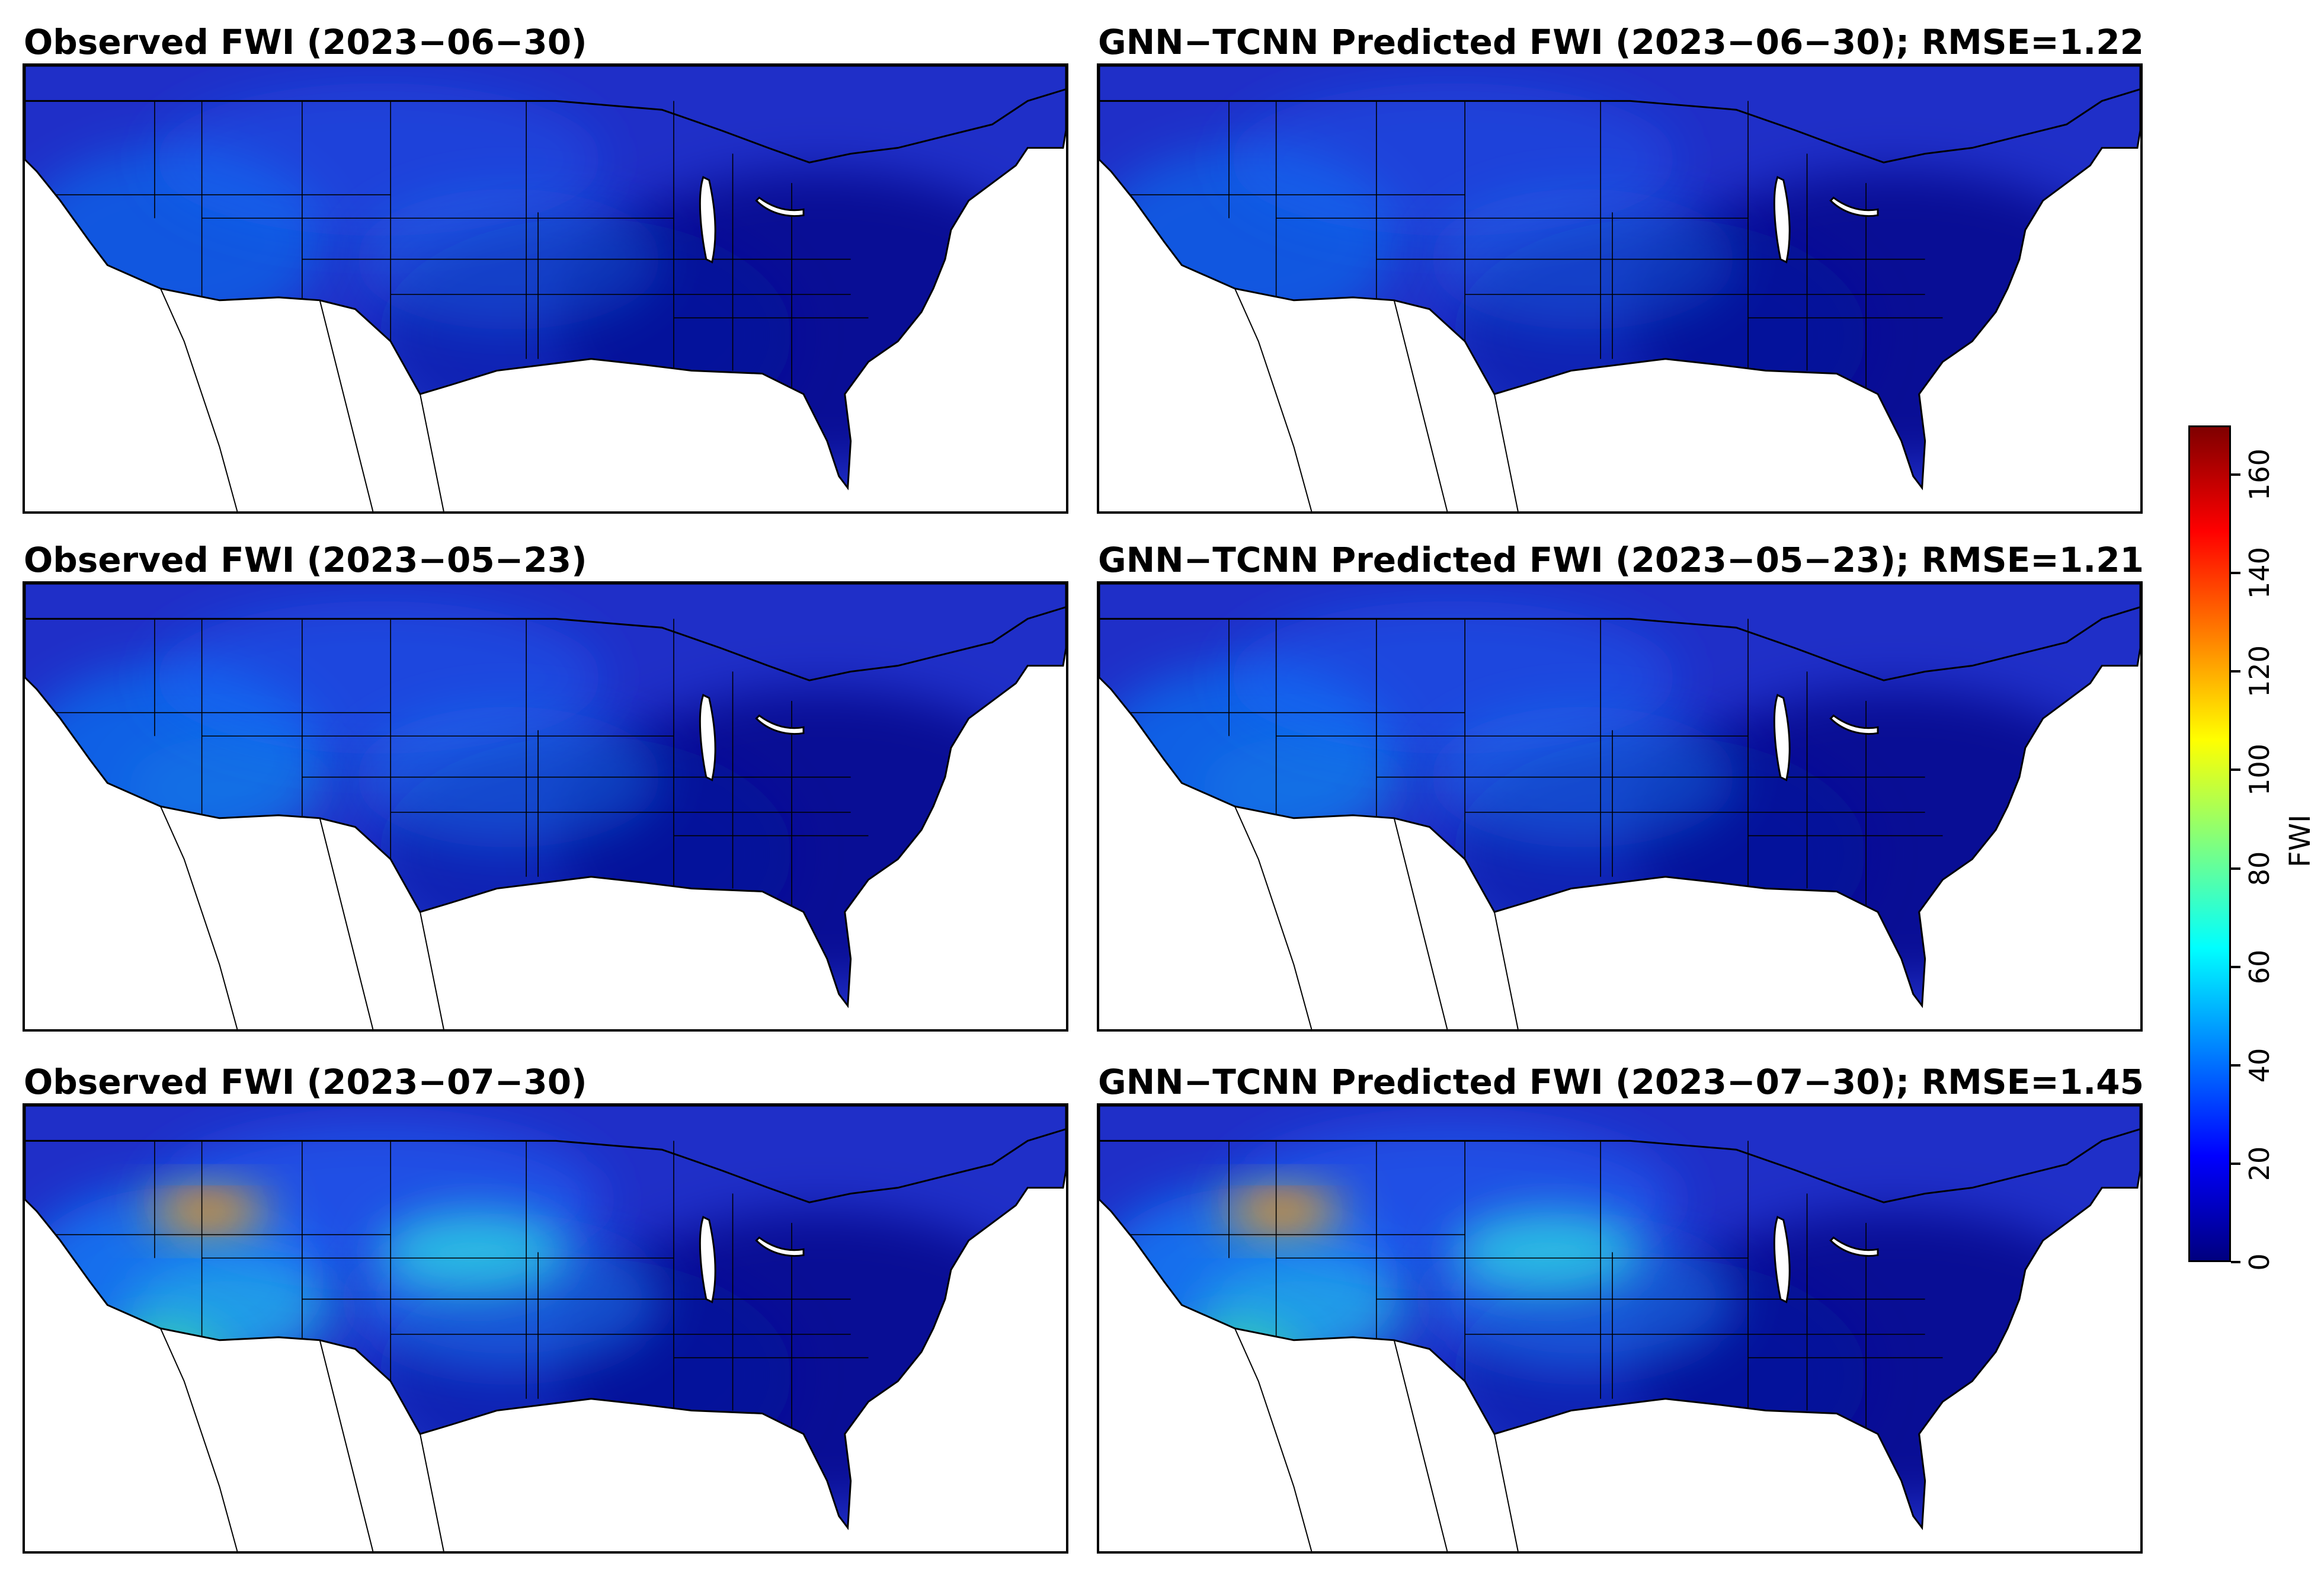 This screenshot has height=1569, width=2324. Describe the element at coordinates (2259, 475) in the screenshot. I see `colorbar-tick-label: 160` at that location.